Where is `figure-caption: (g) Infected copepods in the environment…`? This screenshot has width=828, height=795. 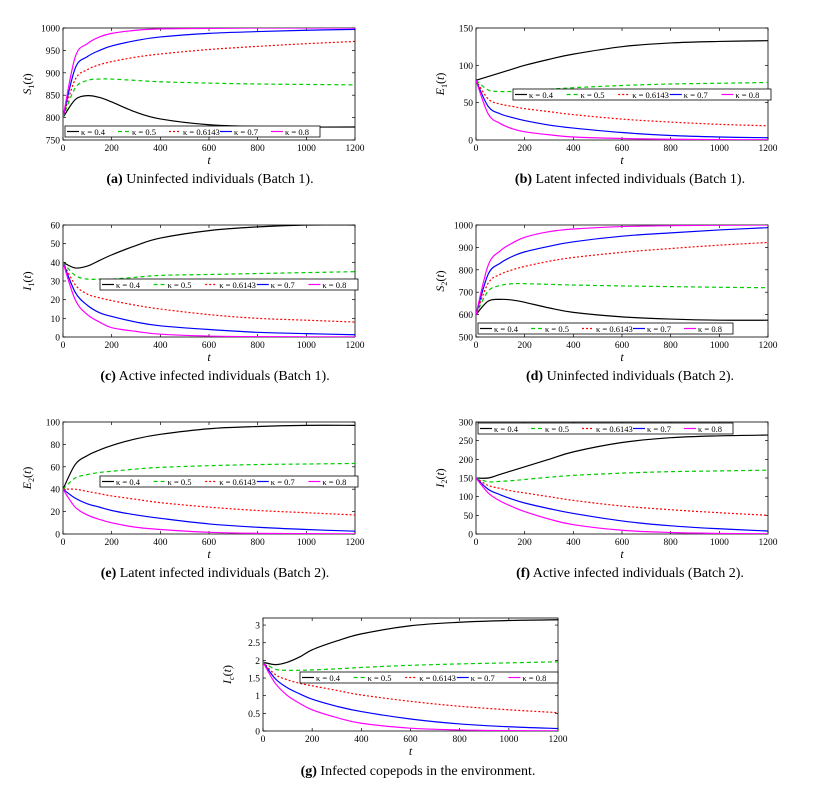 figure-caption: (g) Infected copepods in the environment… is located at coordinates (418, 771).